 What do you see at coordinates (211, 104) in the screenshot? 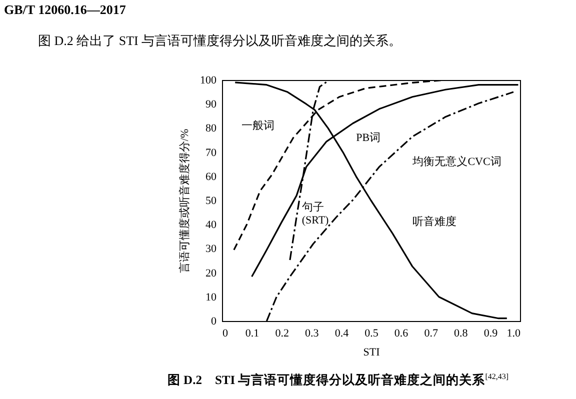
I see `y-tick-label: 90` at bounding box center [211, 104].